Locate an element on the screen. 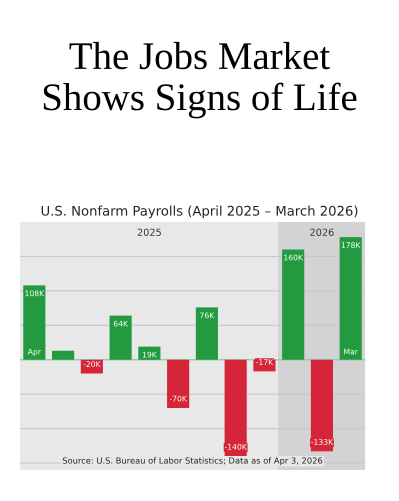  annotation: 2025 is located at coordinates (149, 232).